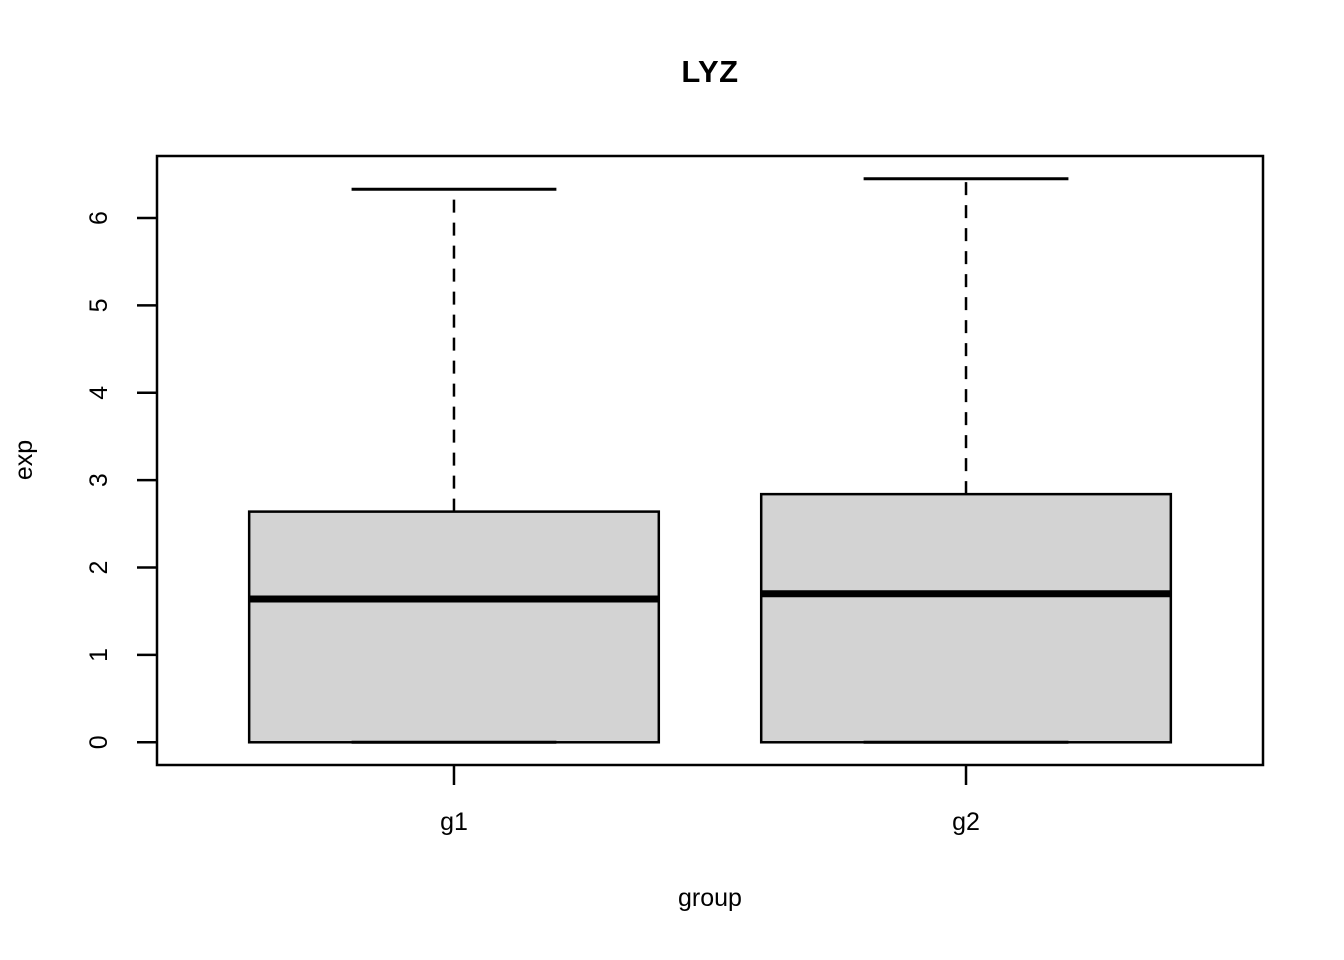 This screenshot has width=1344, height=960. I want to click on y-axis-tick-label: 6, so click(99, 218).